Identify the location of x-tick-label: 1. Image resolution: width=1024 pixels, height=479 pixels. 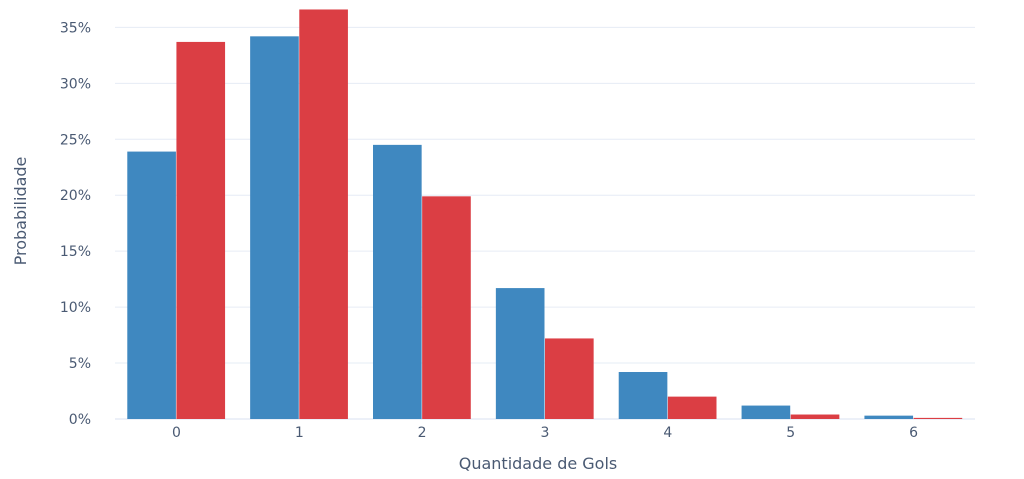
(299, 433).